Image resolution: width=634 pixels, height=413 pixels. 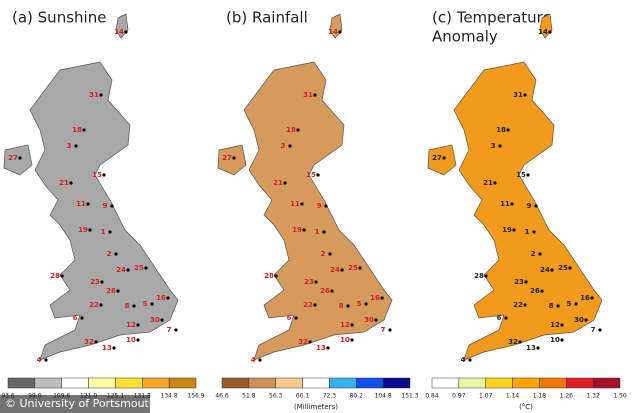 I want to click on station-label: 16, so click(x=161, y=298).